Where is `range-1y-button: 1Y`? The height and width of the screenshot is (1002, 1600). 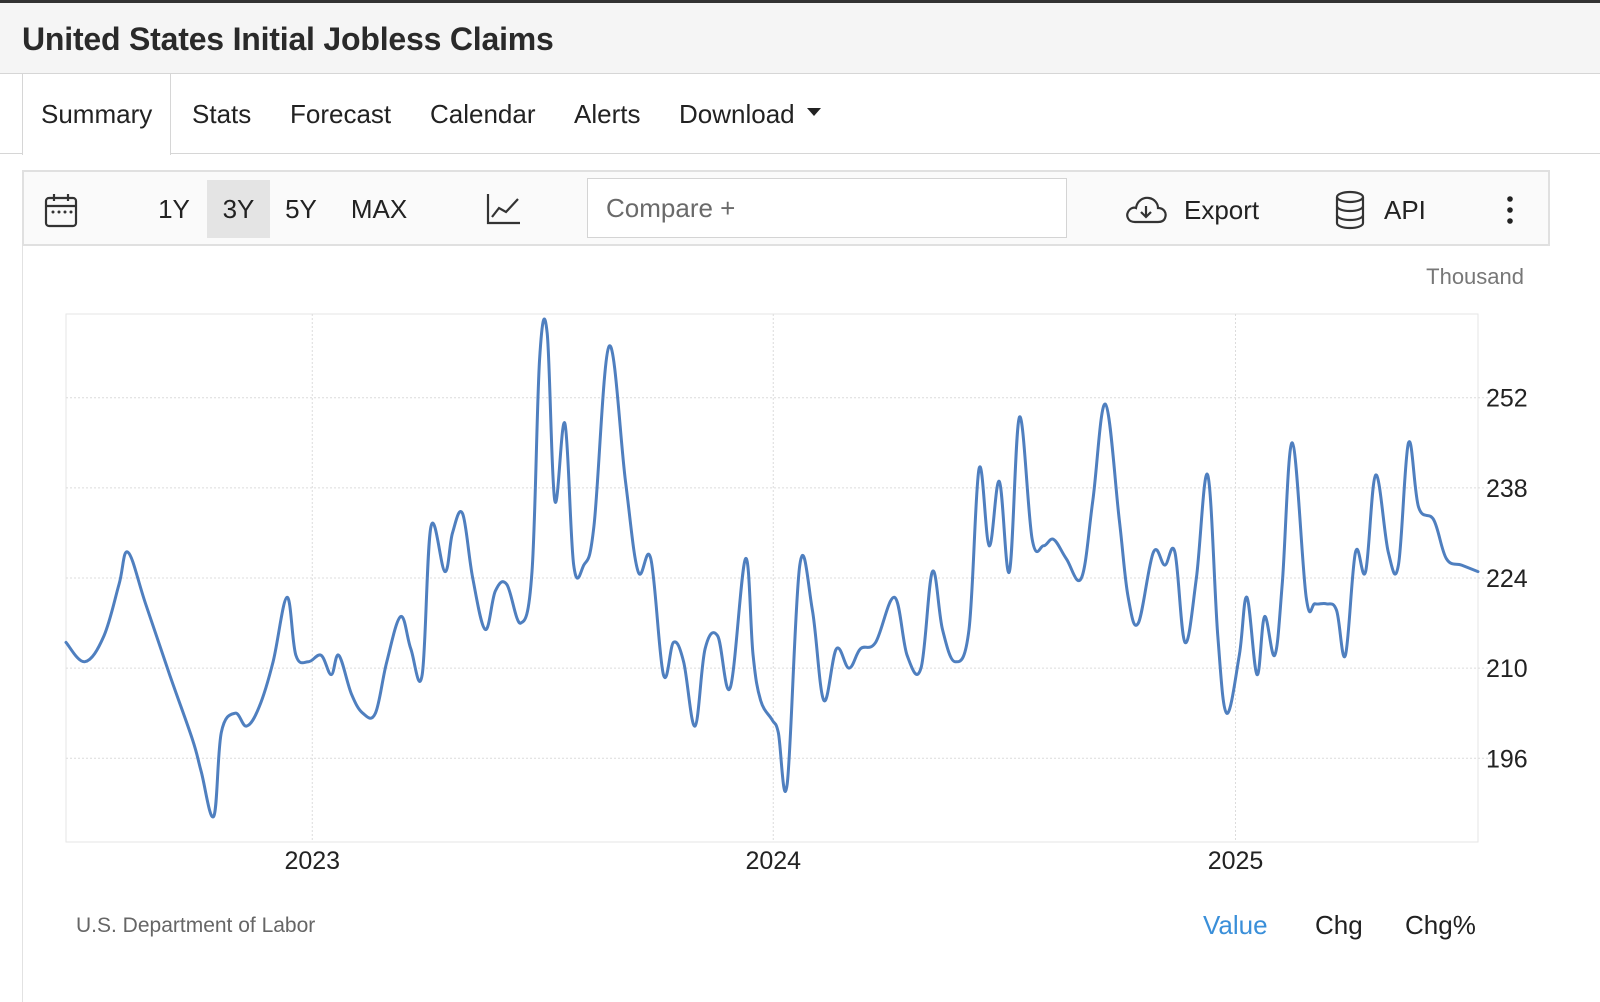 range-1y-button: 1Y is located at coordinates (174, 209).